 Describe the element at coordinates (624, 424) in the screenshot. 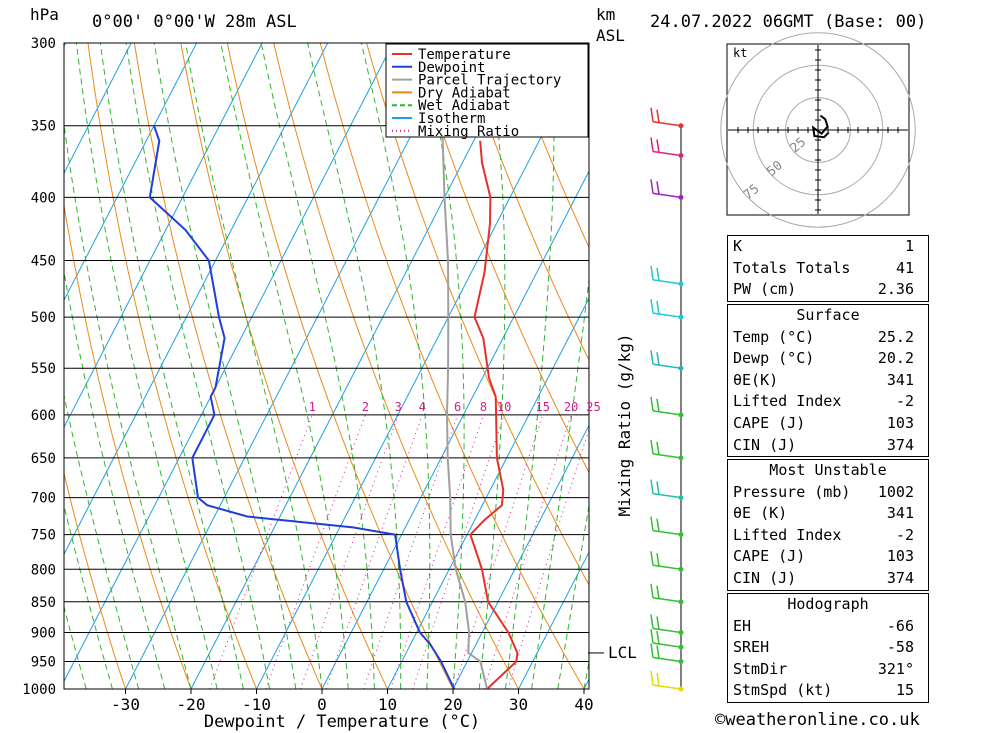

I see `mixing-ratio-axis-label: Mixing Ratio (g/kg)` at that location.